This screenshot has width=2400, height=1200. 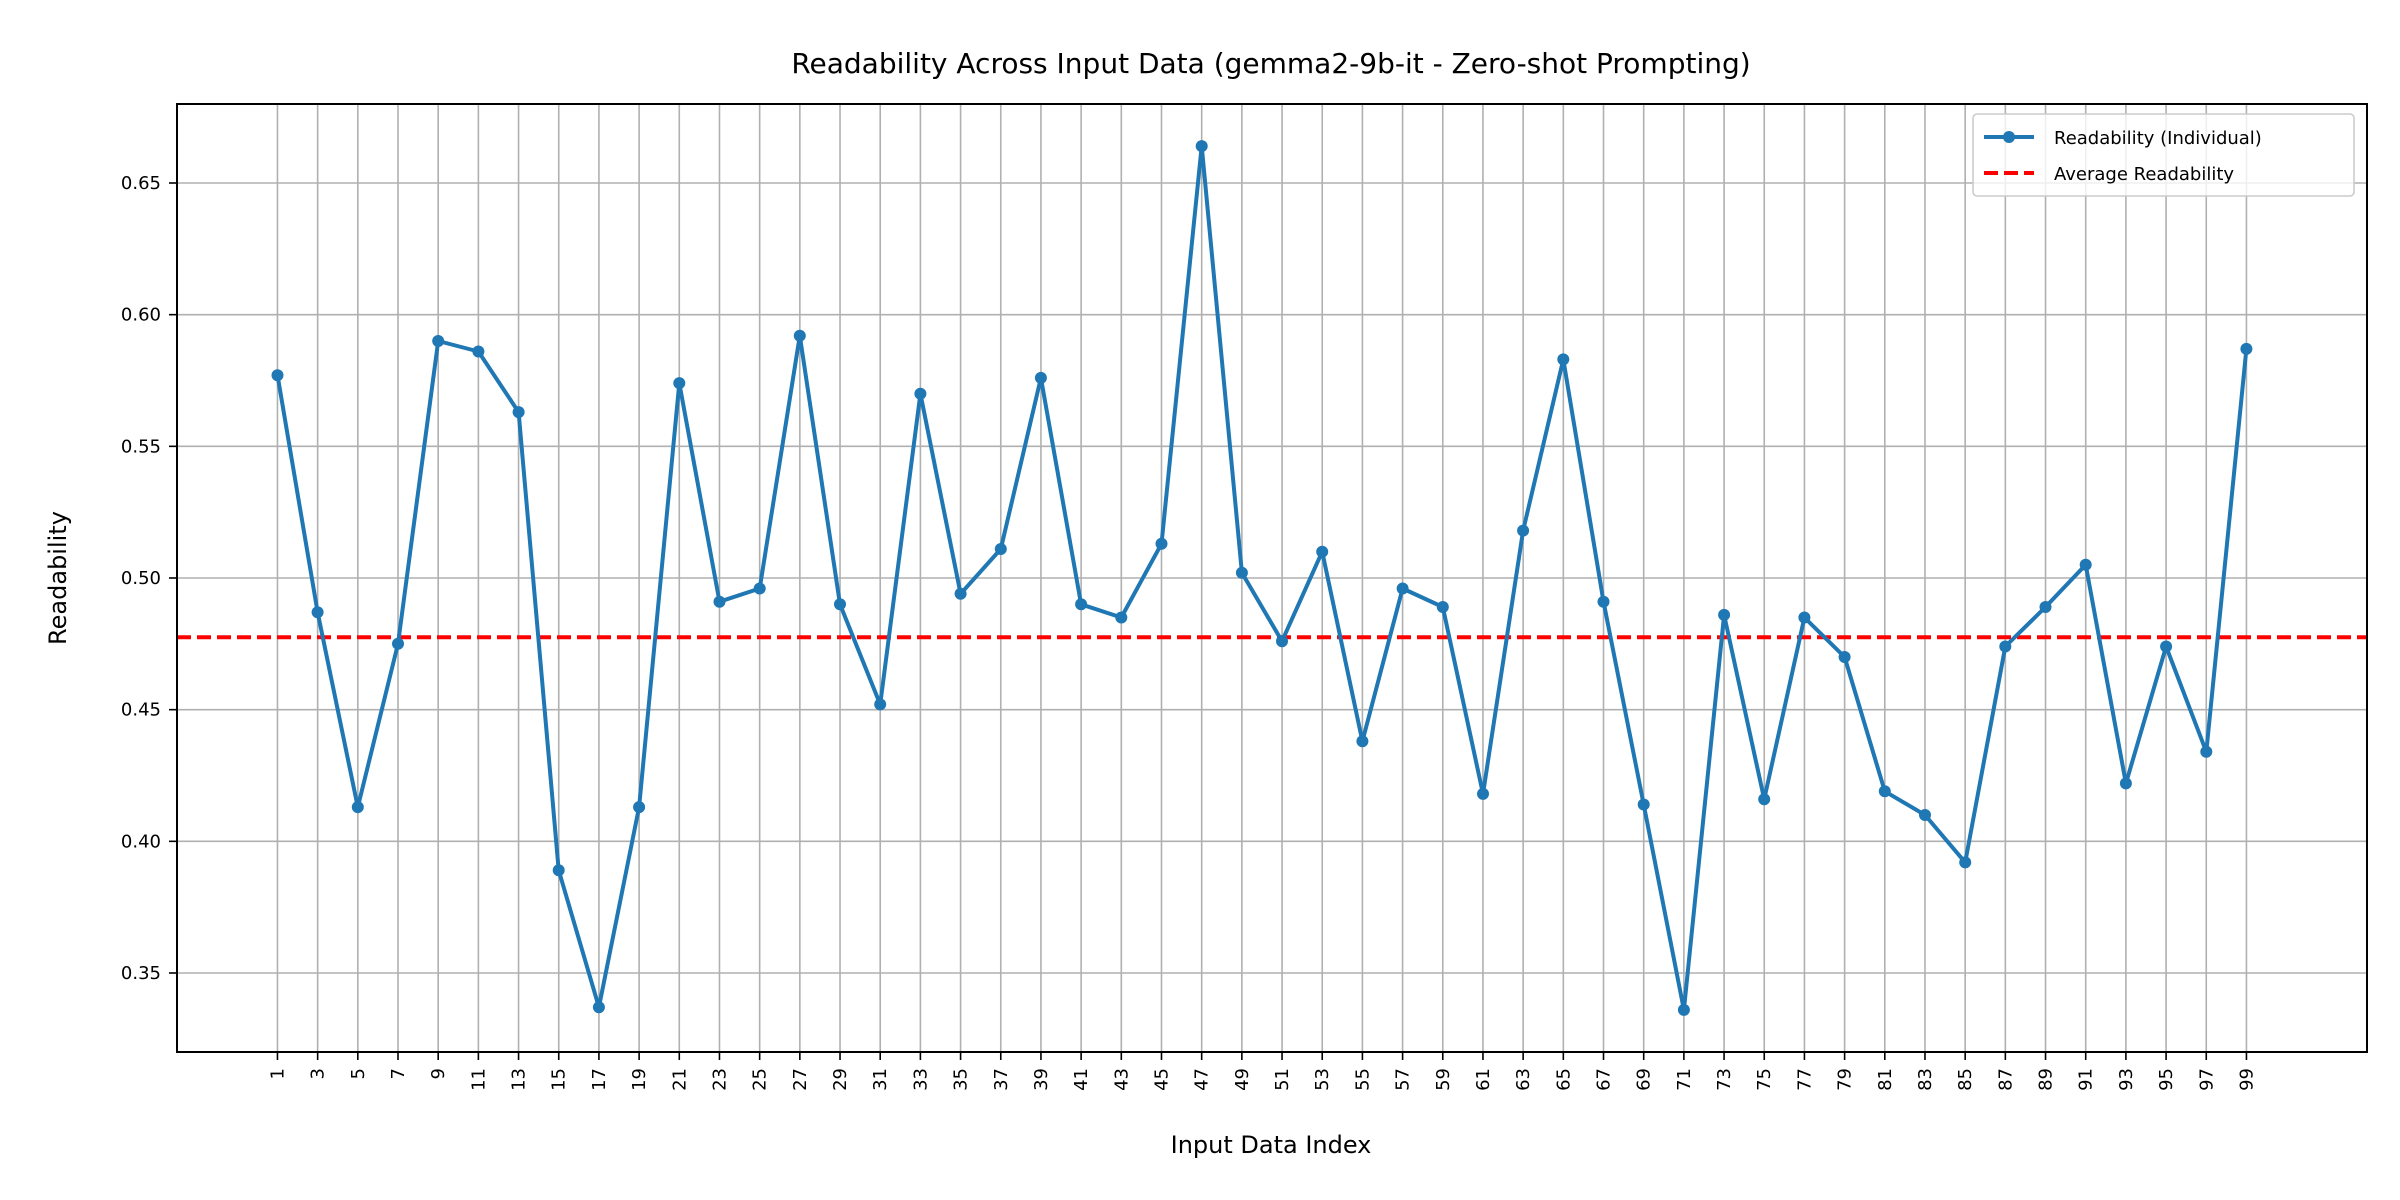 What do you see at coordinates (2005, 1079) in the screenshot?
I see `x-tick-label: 87` at bounding box center [2005, 1079].